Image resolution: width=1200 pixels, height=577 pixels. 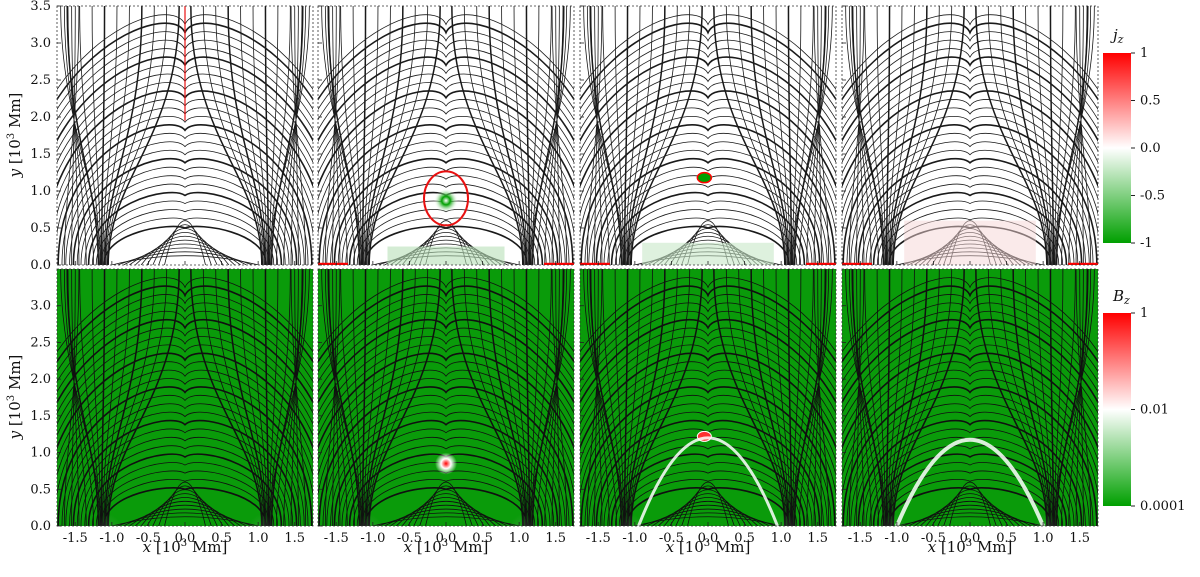 I want to click on colorbar-jz-tick-label: -1, so click(x=1146, y=243).